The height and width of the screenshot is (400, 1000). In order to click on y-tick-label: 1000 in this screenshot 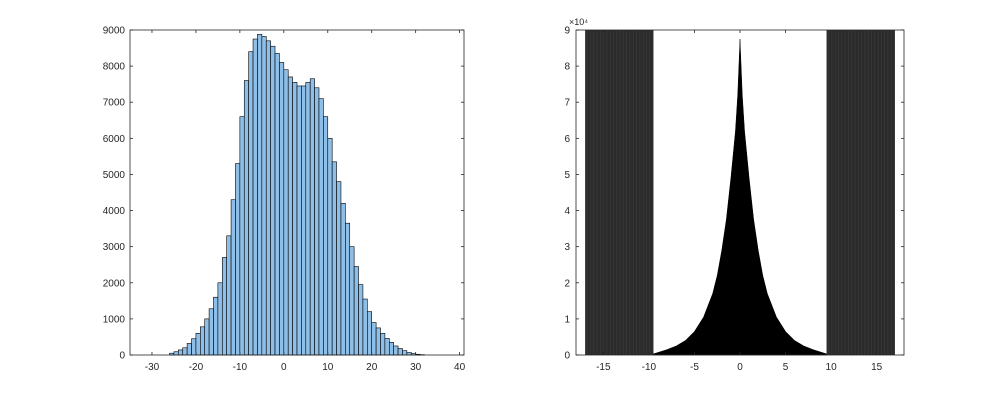, I will do `click(114, 319)`.